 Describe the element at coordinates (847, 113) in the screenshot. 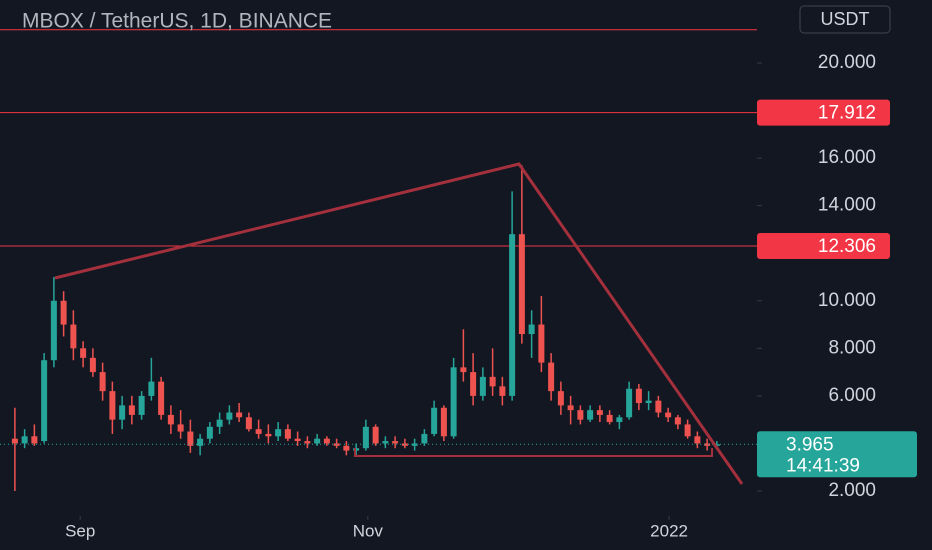

I see `price-tag-label: 17.912` at that location.